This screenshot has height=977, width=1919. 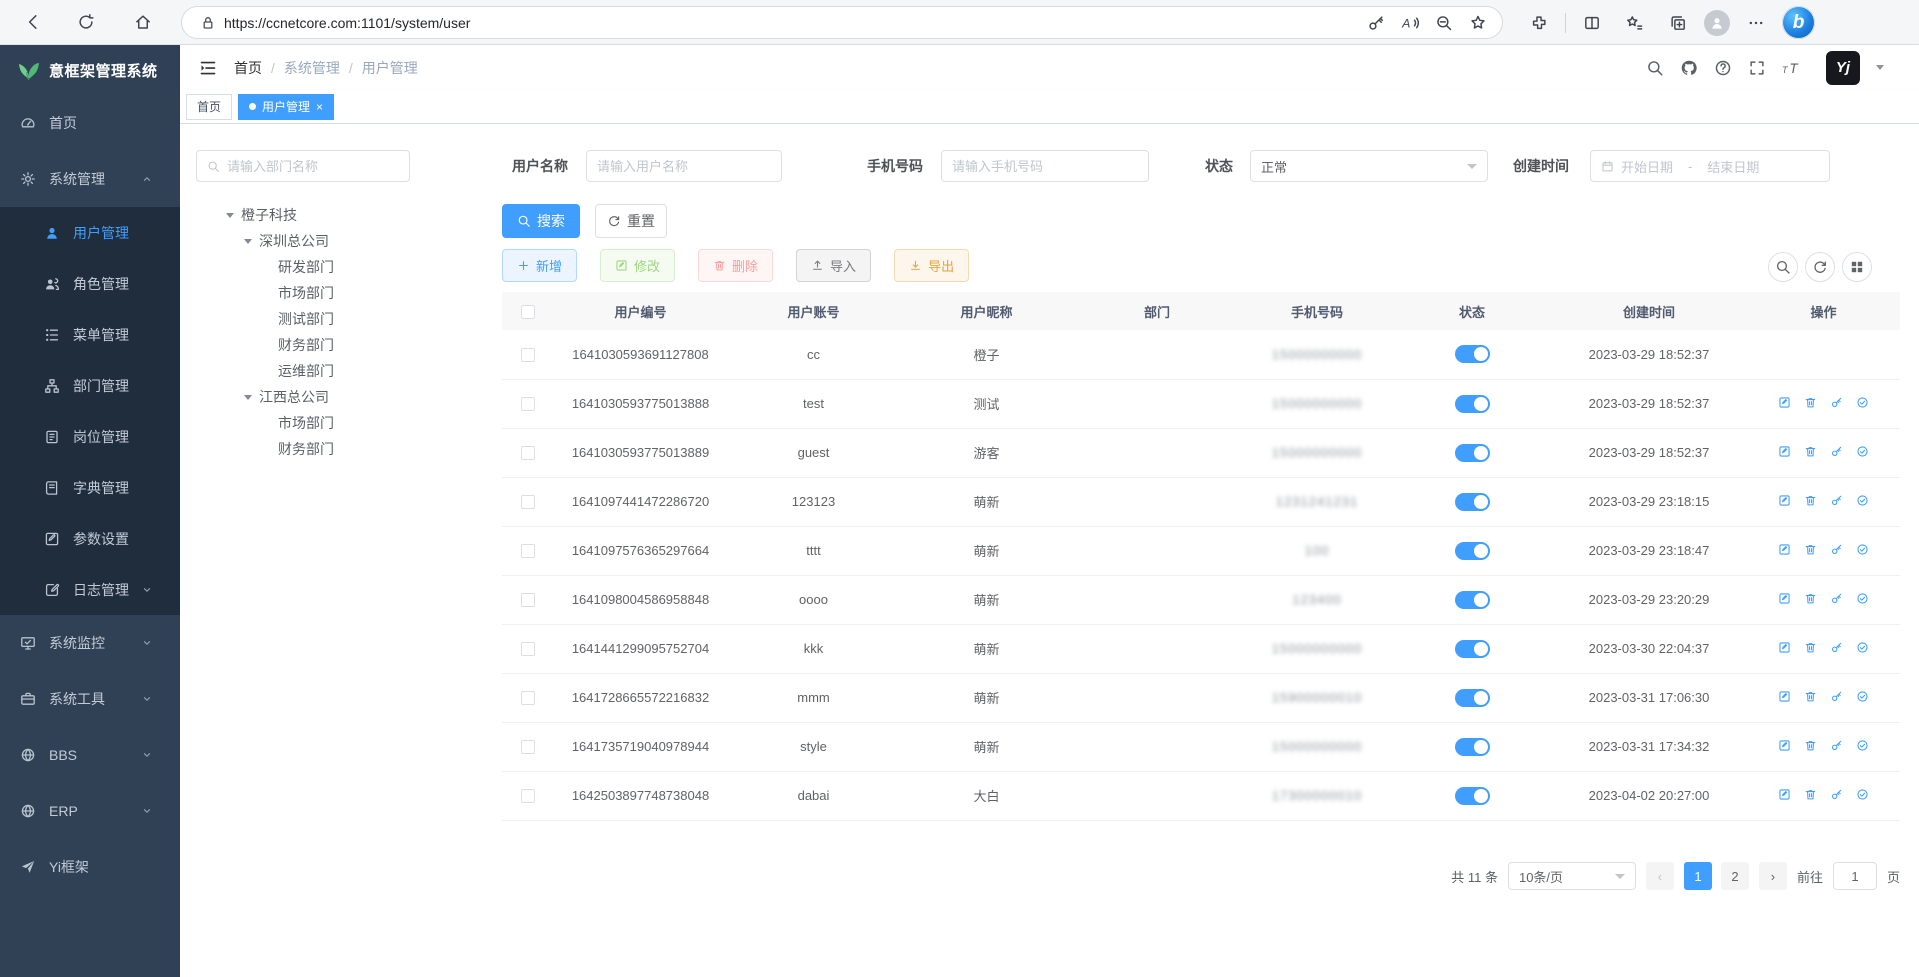 I want to click on sidebar-item-部门管理: 部门管理, so click(x=90, y=385).